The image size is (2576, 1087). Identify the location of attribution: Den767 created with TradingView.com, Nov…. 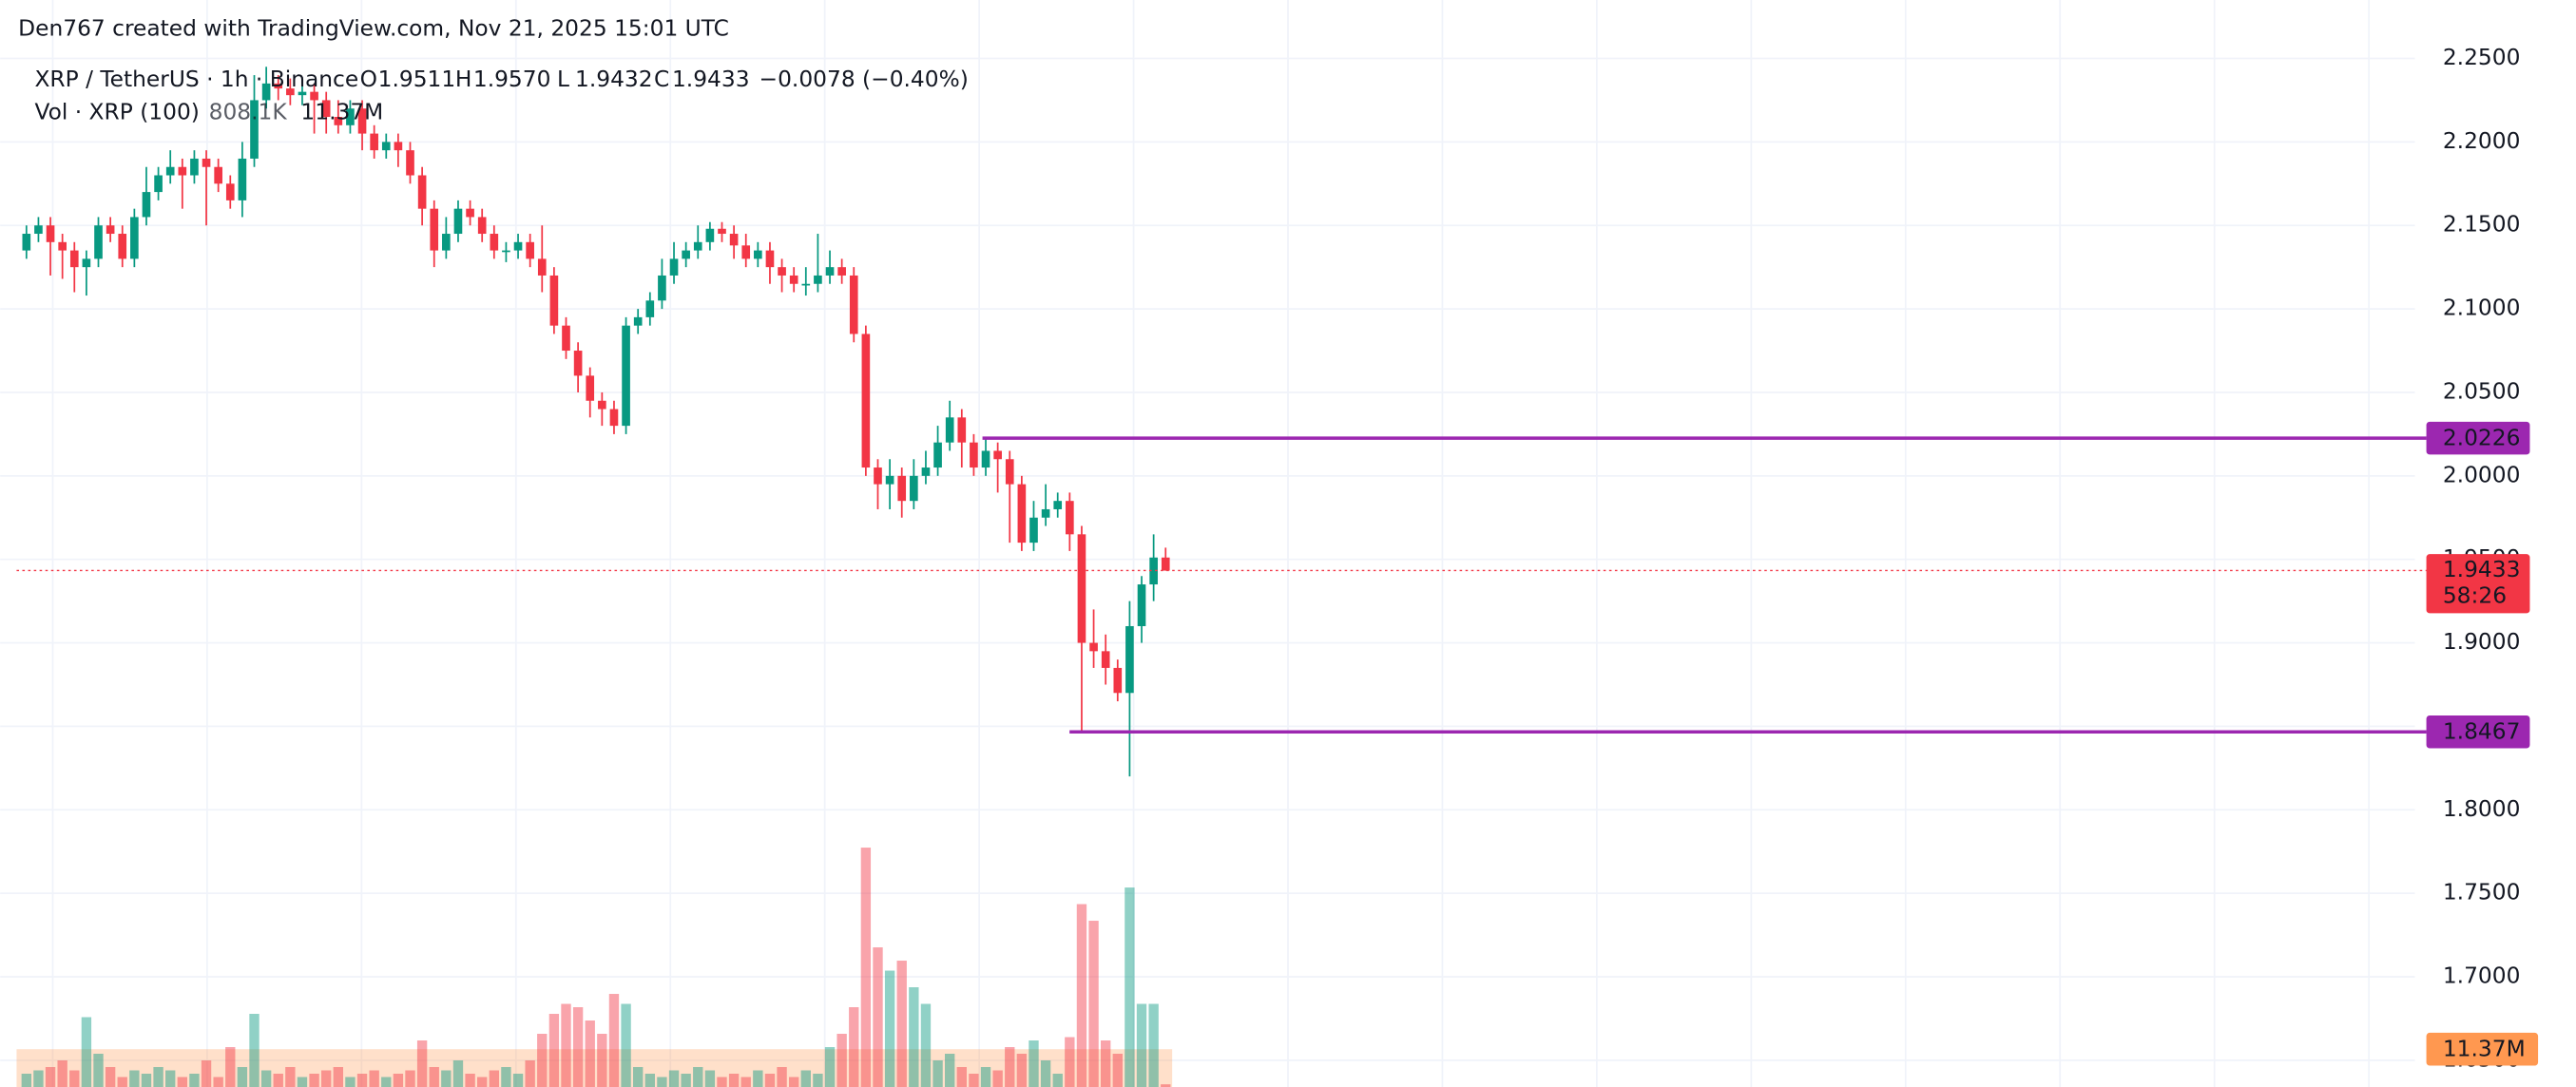
(373, 29).